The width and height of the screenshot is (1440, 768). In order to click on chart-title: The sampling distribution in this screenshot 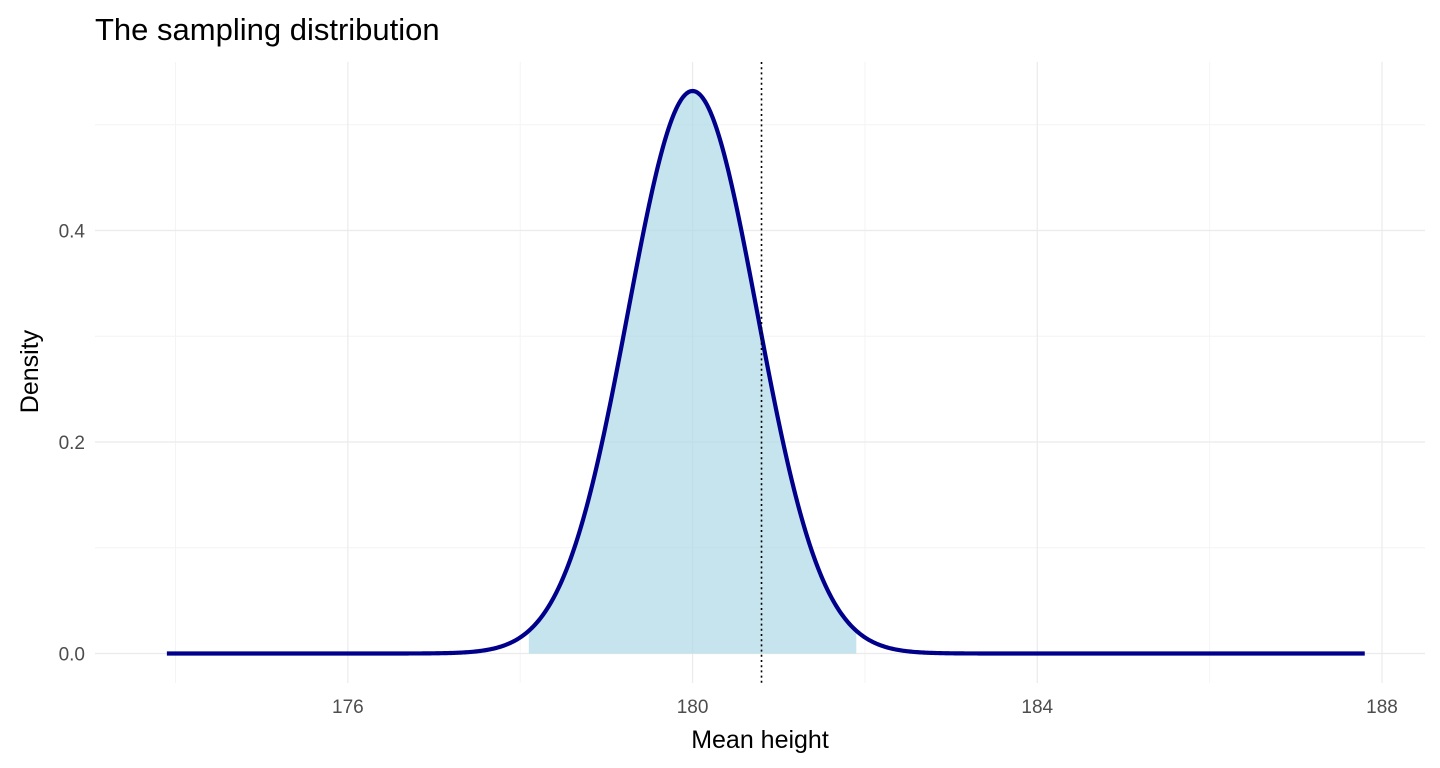, I will do `click(267, 29)`.